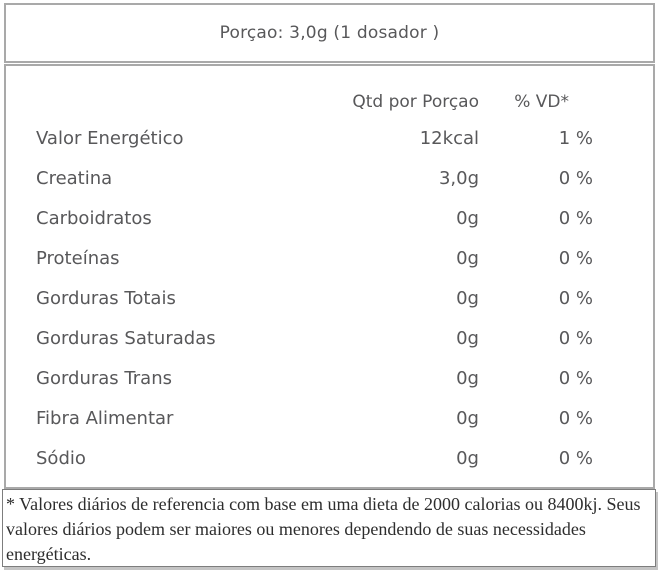 The height and width of the screenshot is (573, 660). Describe the element at coordinates (329, 218) in the screenshot. I see `table-row: Carboidratos 0g 0 %` at that location.